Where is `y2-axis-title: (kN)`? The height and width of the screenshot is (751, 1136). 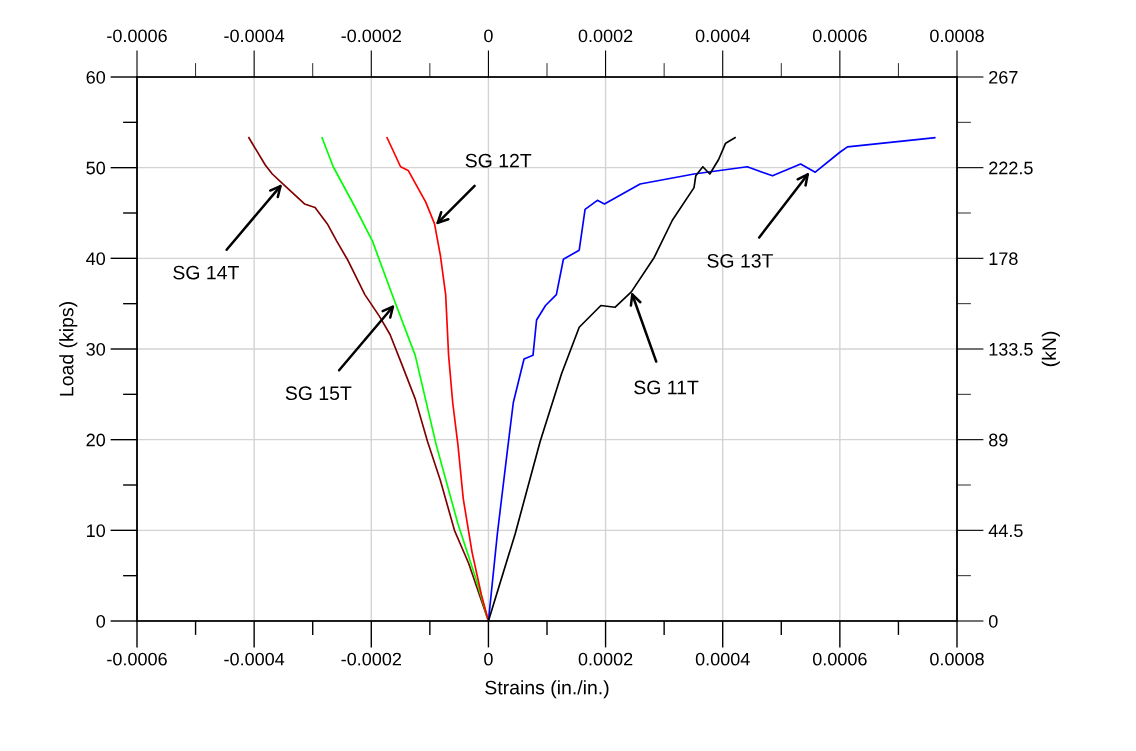 y2-axis-title: (kN) is located at coordinates (1050, 349).